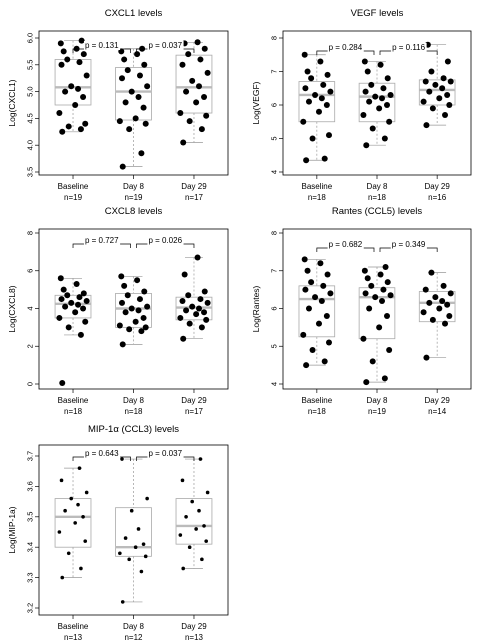 The height and width of the screenshot is (640, 478). I want to click on pvalue-bracket-1: p = 0.727, so click(101, 242).